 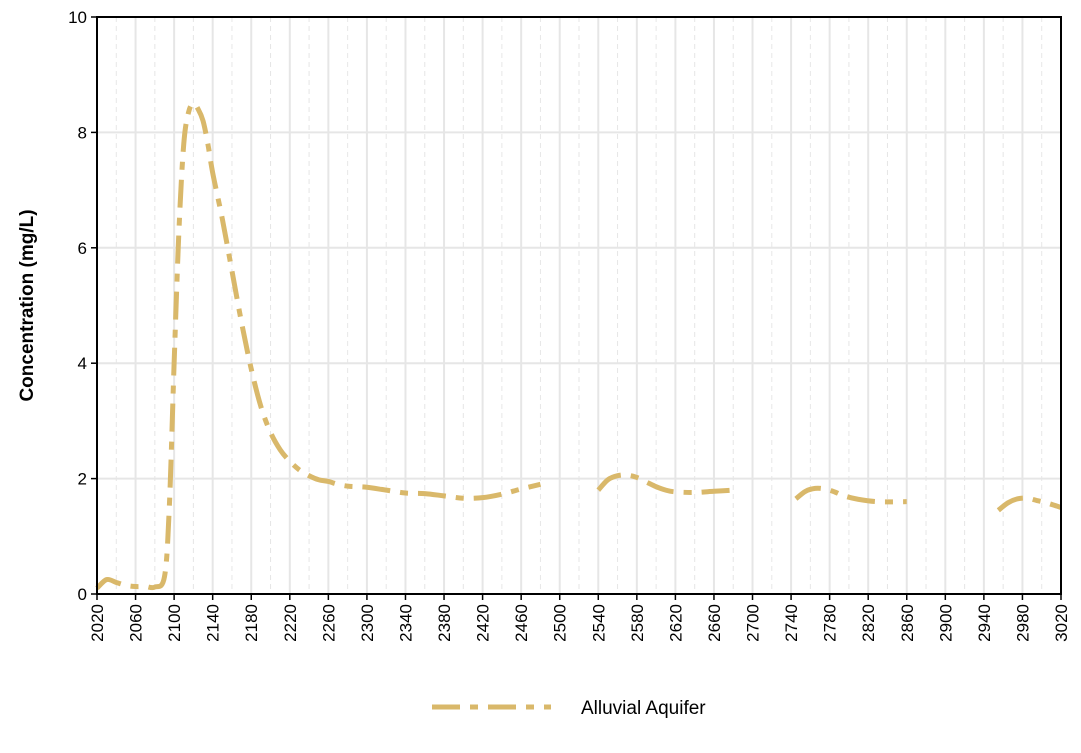 I want to click on y-axis-ticks: 0 2 4 6 8 10, so click(x=82, y=306).